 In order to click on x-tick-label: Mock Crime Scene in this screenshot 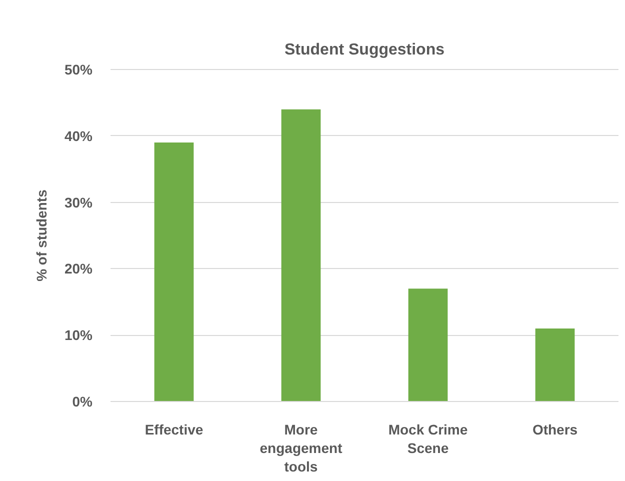, I will do `click(428, 439)`.